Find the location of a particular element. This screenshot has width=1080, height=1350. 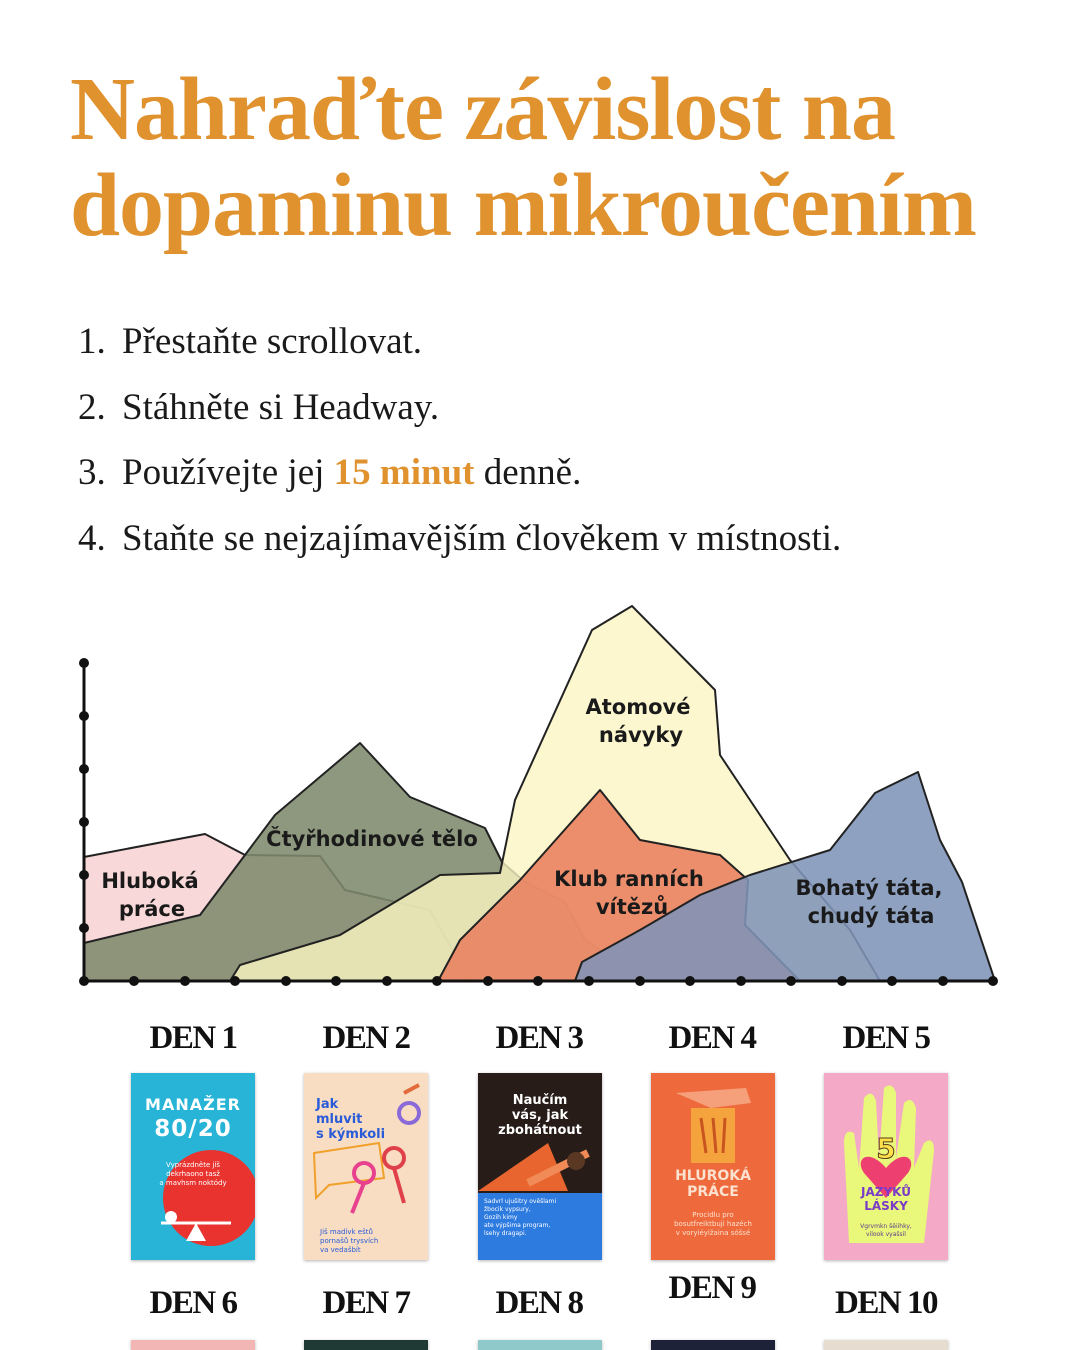

day-label: DEN 6 is located at coordinates (193, 1303).